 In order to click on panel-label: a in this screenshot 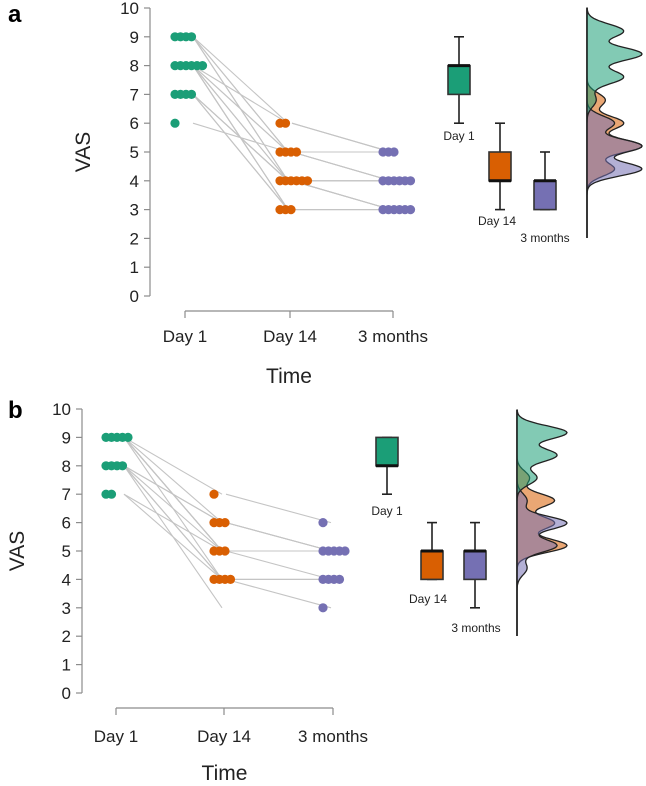, I will do `click(15, 14)`.